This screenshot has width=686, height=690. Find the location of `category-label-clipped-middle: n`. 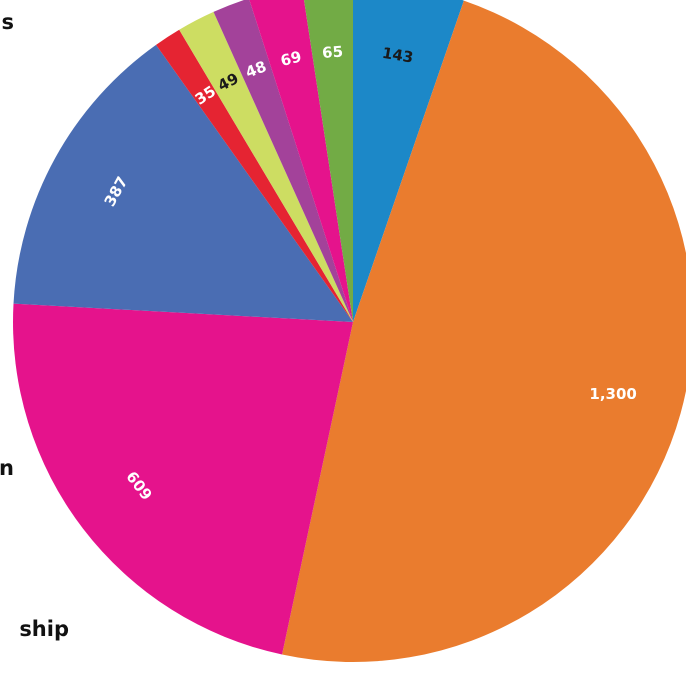

category-label-clipped-middle: n is located at coordinates (7, 468).